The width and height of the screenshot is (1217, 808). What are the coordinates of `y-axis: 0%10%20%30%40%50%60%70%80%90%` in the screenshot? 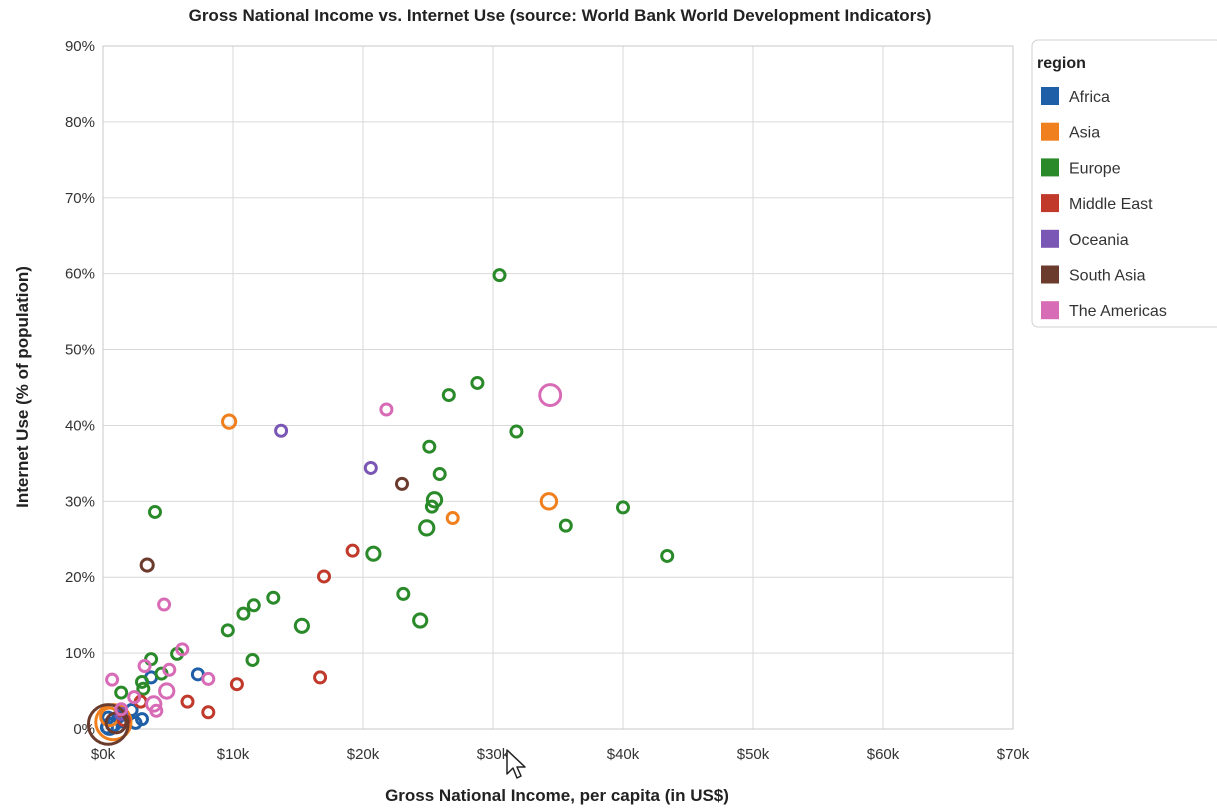 It's located at (80, 388).